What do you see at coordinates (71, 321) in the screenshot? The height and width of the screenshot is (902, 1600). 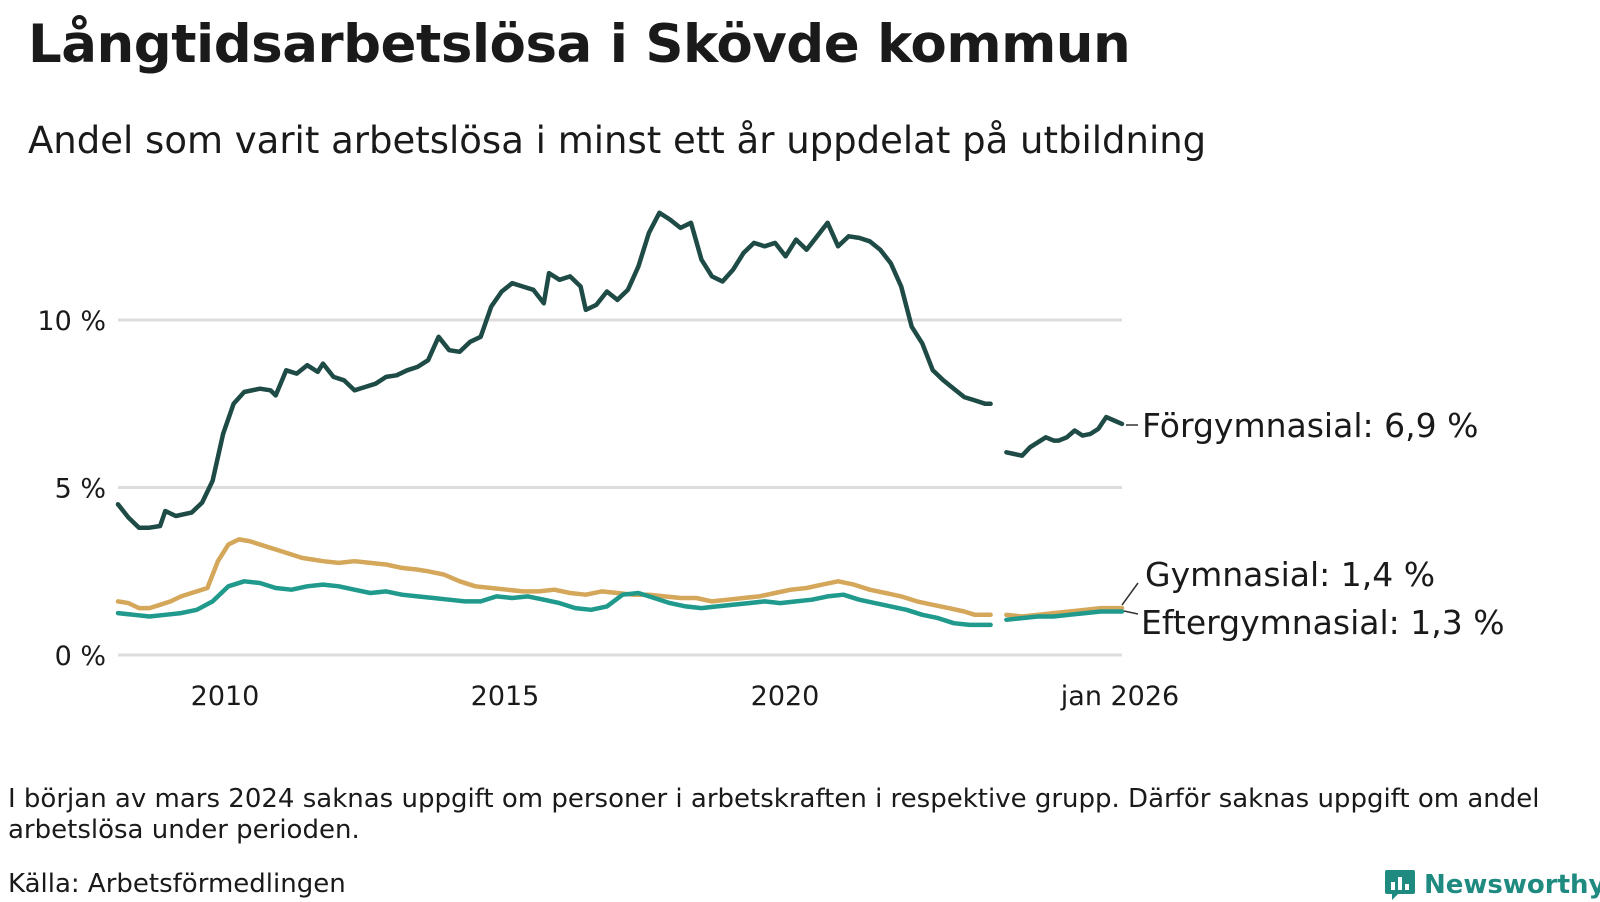 I see `y-tick-label: 10 %` at bounding box center [71, 321].